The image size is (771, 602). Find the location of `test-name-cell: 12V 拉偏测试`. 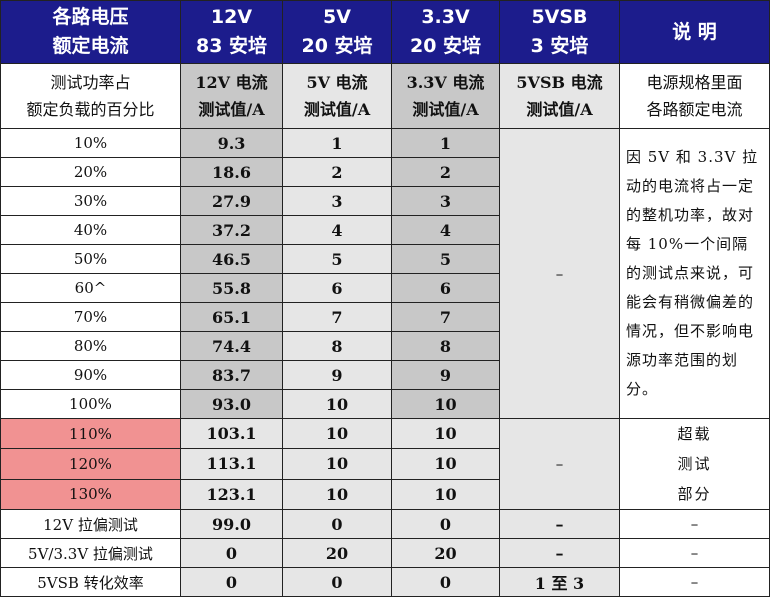

test-name-cell: 12V 拉偏测试 is located at coordinates (90, 524).